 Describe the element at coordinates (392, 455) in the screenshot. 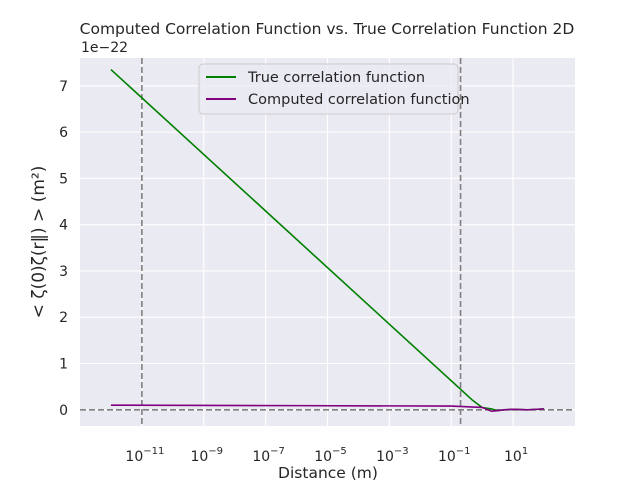

I see `x-tick-label-4: 10⁻³` at that location.